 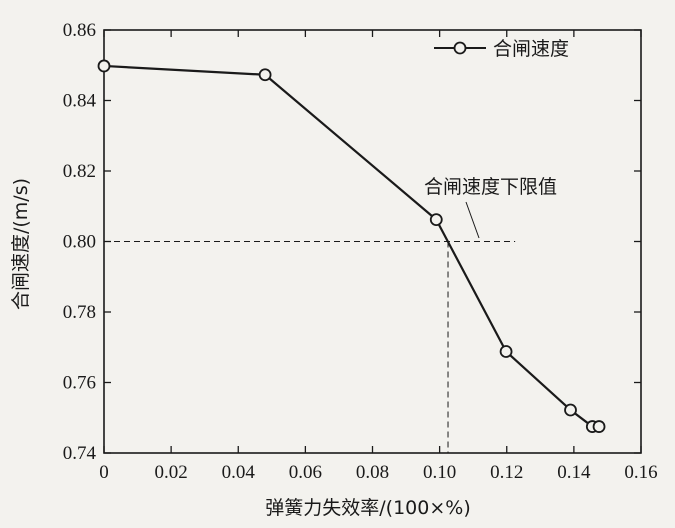 I want to click on x-tick-label: 0.04, so click(x=239, y=472).